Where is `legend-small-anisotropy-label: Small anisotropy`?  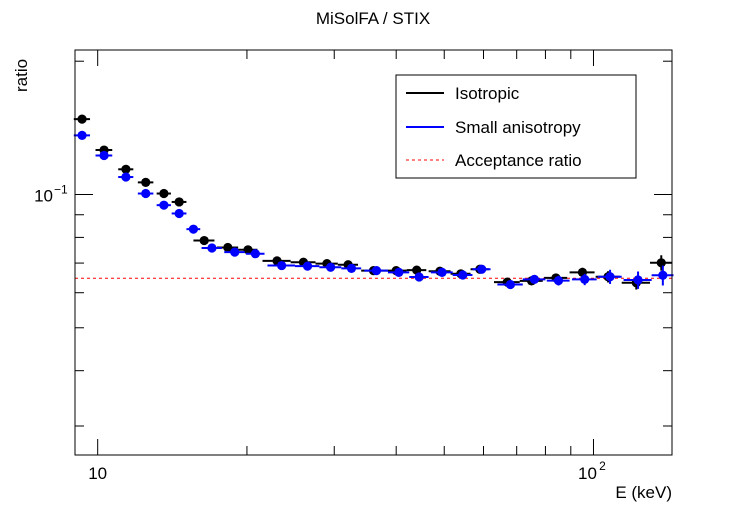 legend-small-anisotropy-label: Small anisotropy is located at coordinates (518, 127).